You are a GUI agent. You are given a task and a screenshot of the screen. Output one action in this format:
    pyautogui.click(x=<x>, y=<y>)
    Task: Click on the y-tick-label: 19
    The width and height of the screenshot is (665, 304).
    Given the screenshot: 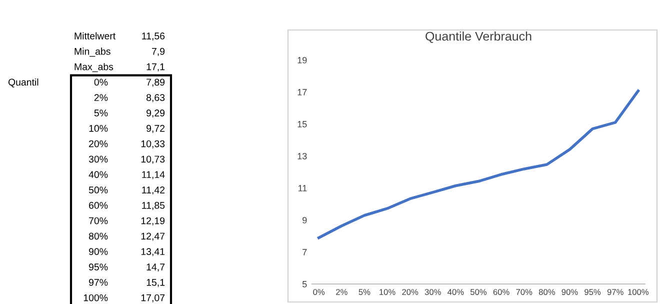 What is the action you would take?
    pyautogui.click(x=302, y=60)
    